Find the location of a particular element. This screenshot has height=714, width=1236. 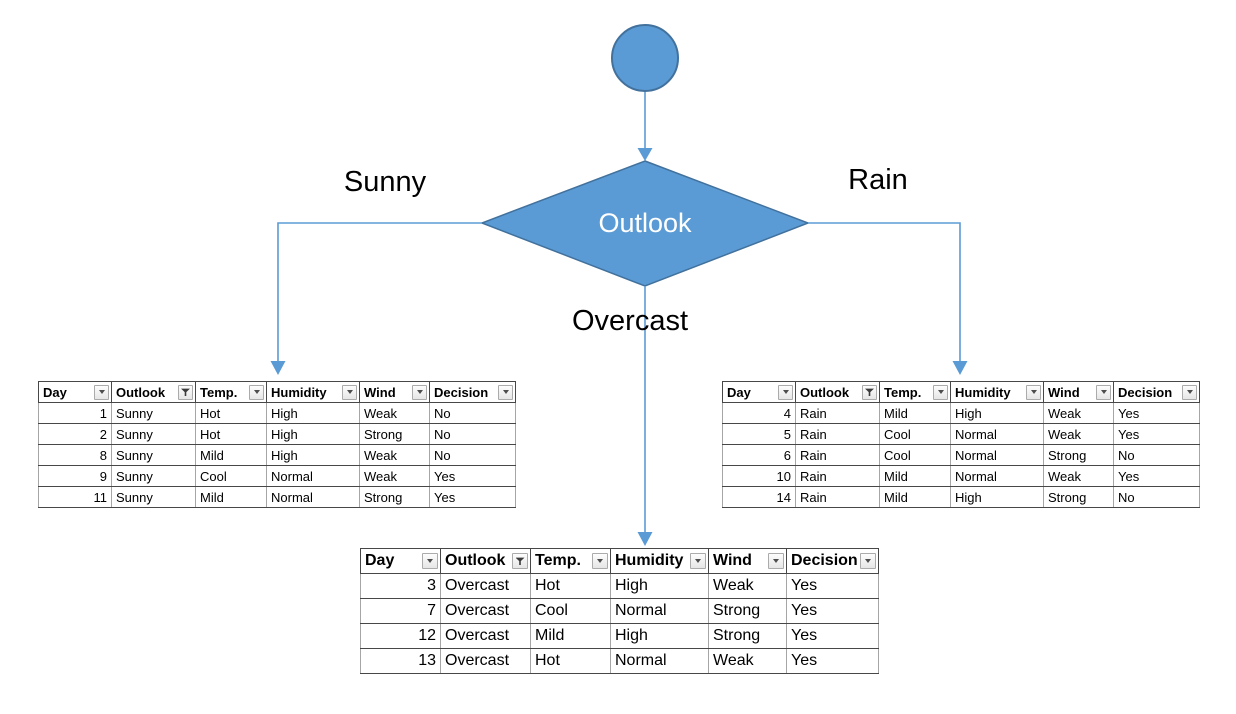

arrowhead-overcast-icon is located at coordinates (645, 539).